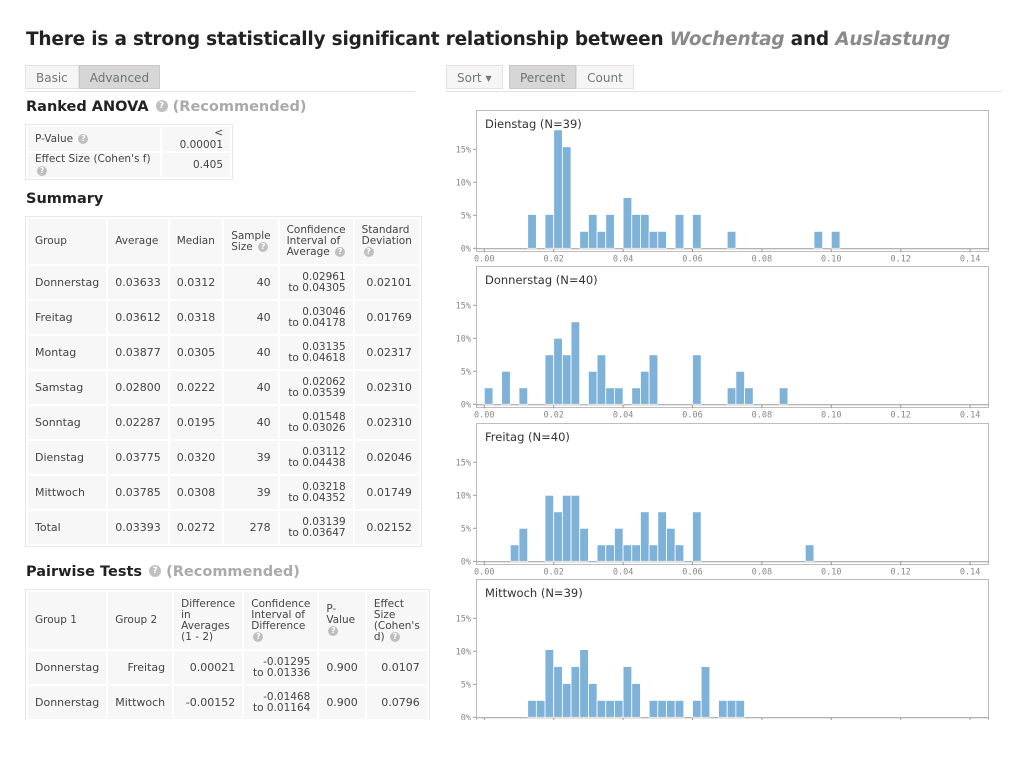 The height and width of the screenshot is (768, 1024). I want to click on sort-dropdown: Sort ▼, so click(474, 77).